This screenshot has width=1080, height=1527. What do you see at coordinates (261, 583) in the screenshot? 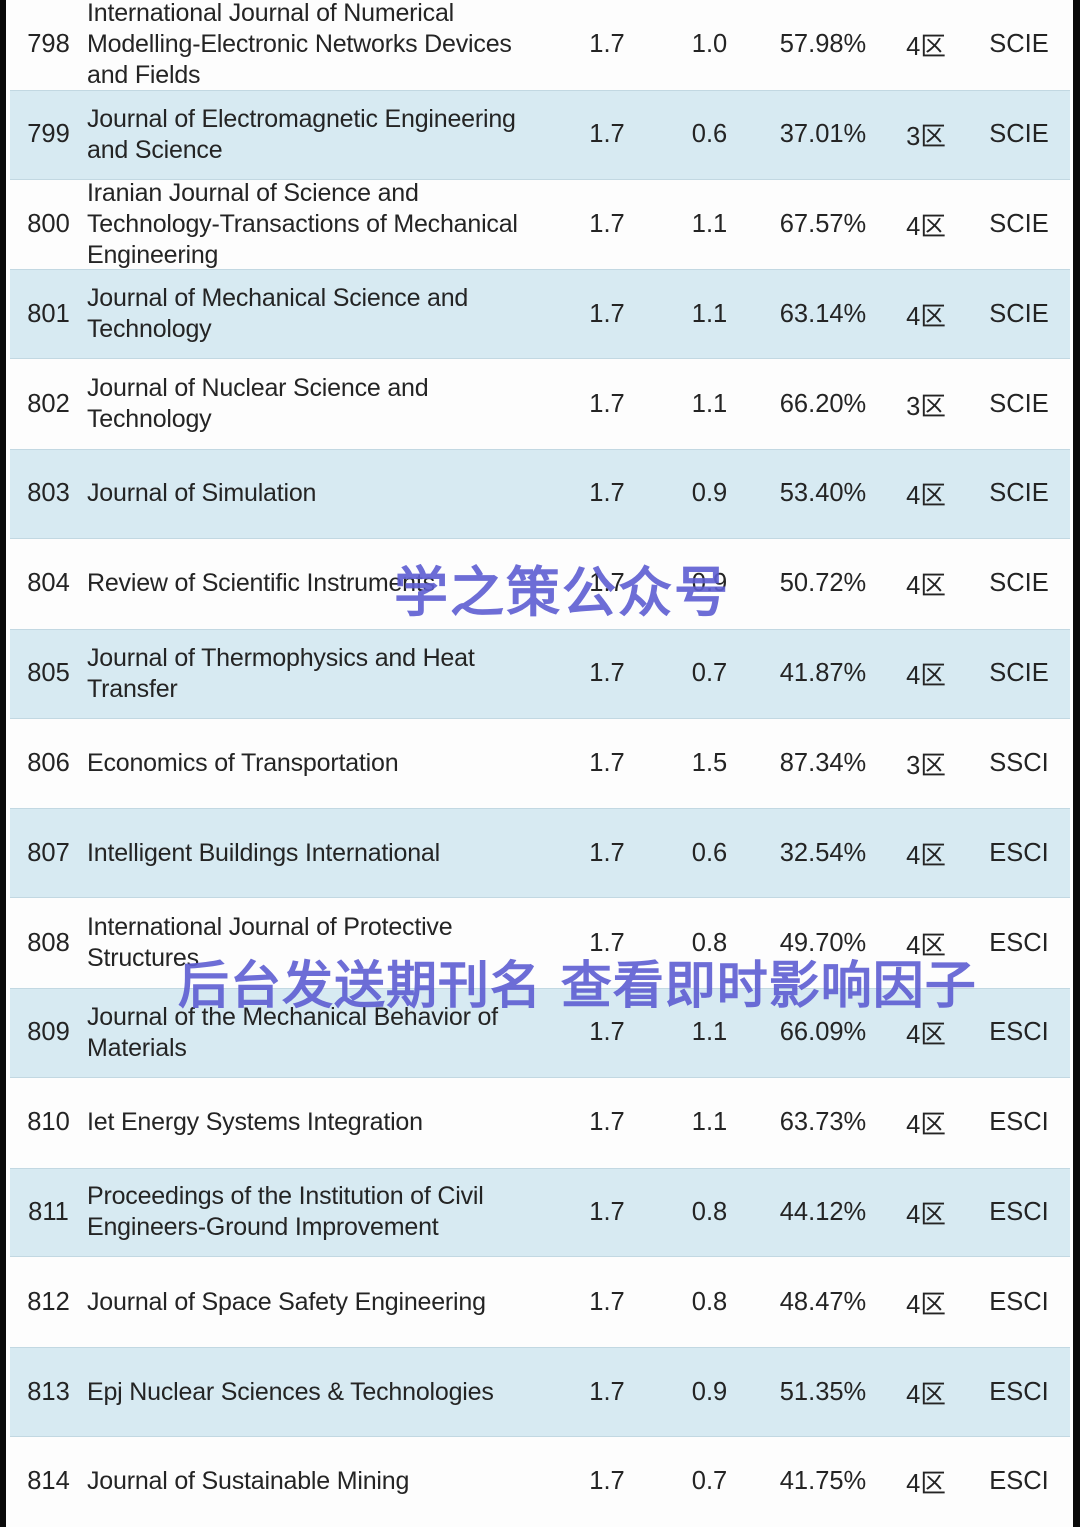
I see `journal-name-cell: Review of Scientific Instruments` at bounding box center [261, 583].